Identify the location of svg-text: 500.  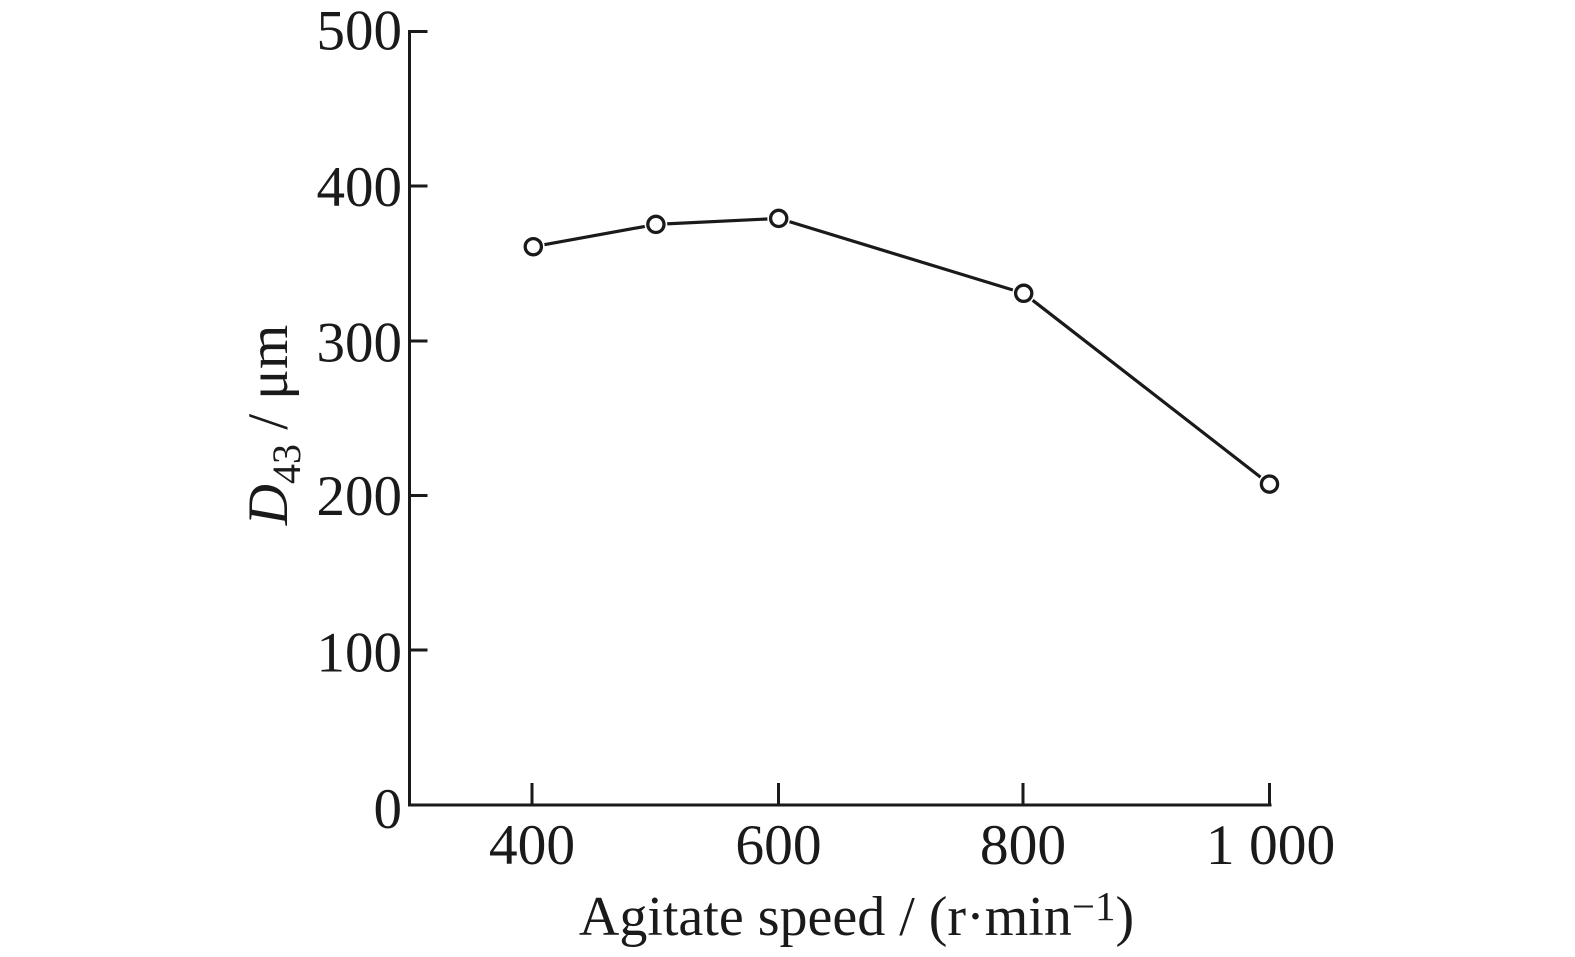
(360, 31).